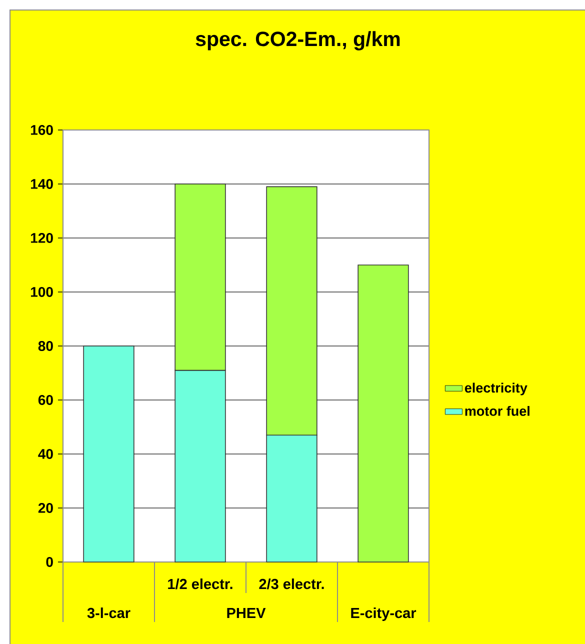  Describe the element at coordinates (291, 584) in the screenshot. I see `x-tick-label: 2/3 electr.` at that location.